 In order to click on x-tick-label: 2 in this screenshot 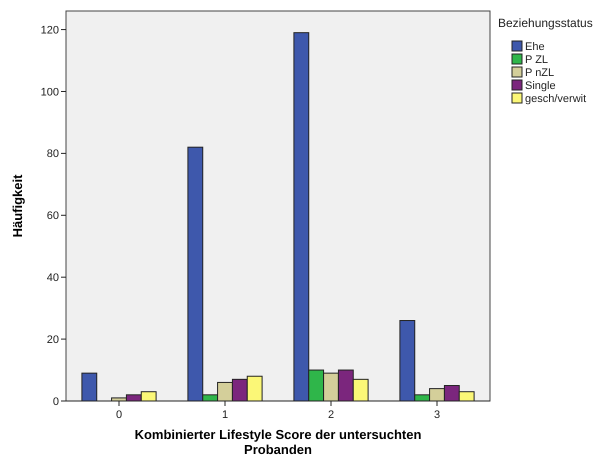, I will do `click(331, 415)`.